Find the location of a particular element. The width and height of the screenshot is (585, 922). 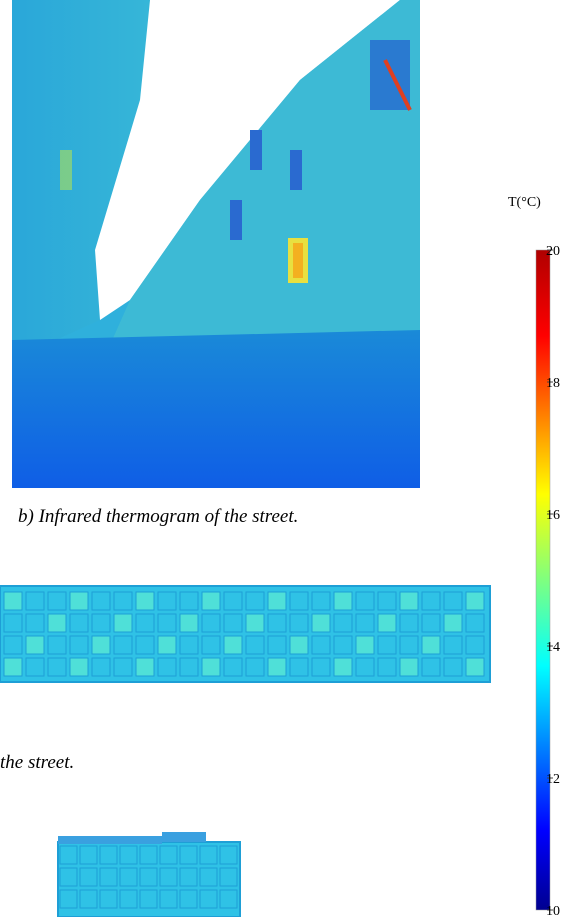

tick-label: 18 is located at coordinates (553, 383).